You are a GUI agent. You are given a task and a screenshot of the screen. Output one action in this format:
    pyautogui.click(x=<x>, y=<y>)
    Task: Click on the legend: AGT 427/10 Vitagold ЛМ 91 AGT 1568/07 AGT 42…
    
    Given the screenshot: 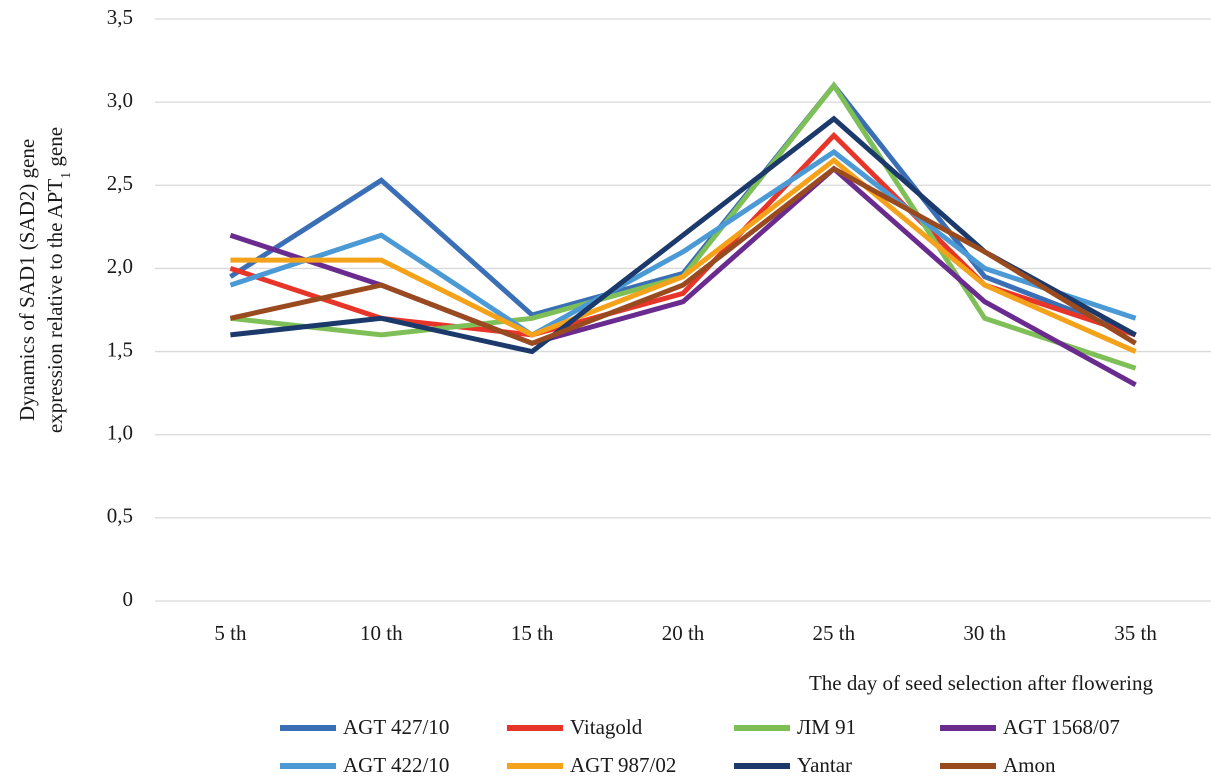 What is the action you would take?
    pyautogui.click(x=700, y=746)
    